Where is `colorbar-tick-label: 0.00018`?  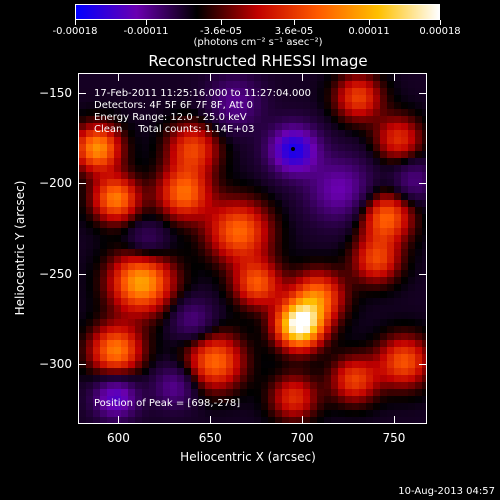 colorbar-tick-label: 0.00018 is located at coordinates (440, 31).